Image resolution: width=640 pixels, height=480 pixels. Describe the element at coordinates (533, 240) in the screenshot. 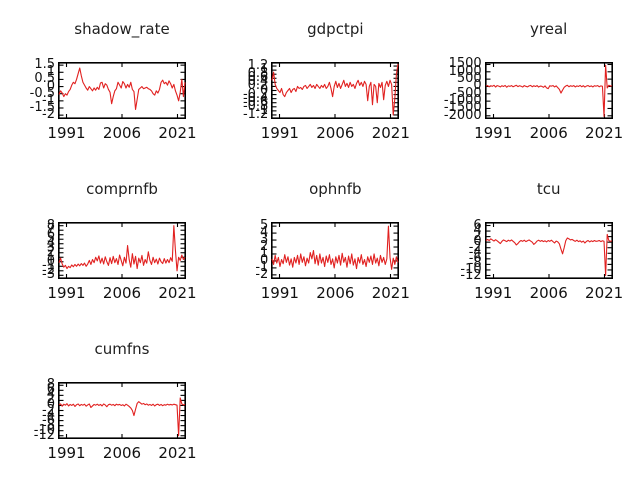

I see `chart-panel: tcu 6 4 2 0 -2 -4 -6 -8 -10 -12 1991 2006 2021` at that location.